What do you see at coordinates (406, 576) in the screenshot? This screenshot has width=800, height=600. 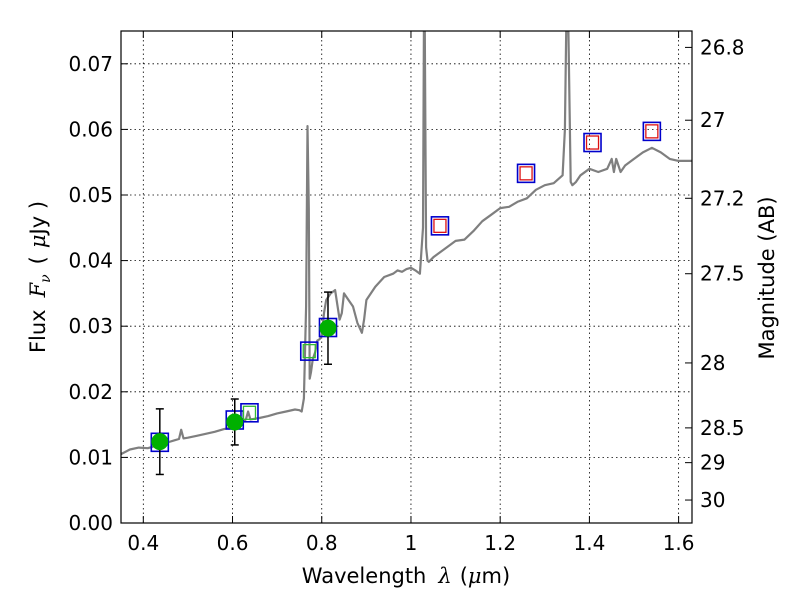 I see `x-axis-title: Wavelength λ (μm)` at bounding box center [406, 576].